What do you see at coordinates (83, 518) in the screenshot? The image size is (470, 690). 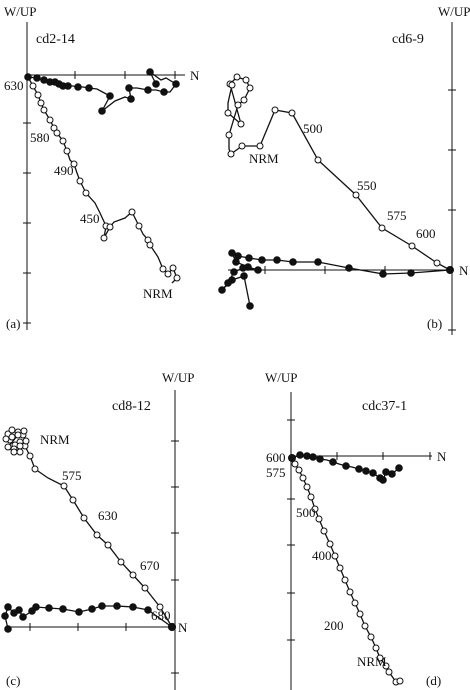 I see `panel-c-open-points` at bounding box center [83, 518].